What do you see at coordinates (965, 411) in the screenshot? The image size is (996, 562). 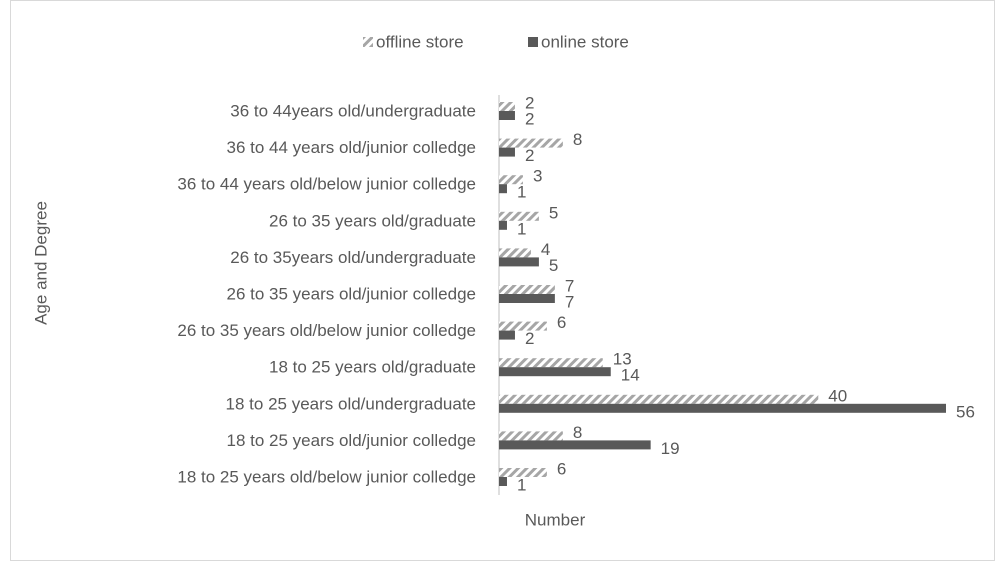 I see `data-label: 56` at bounding box center [965, 411].